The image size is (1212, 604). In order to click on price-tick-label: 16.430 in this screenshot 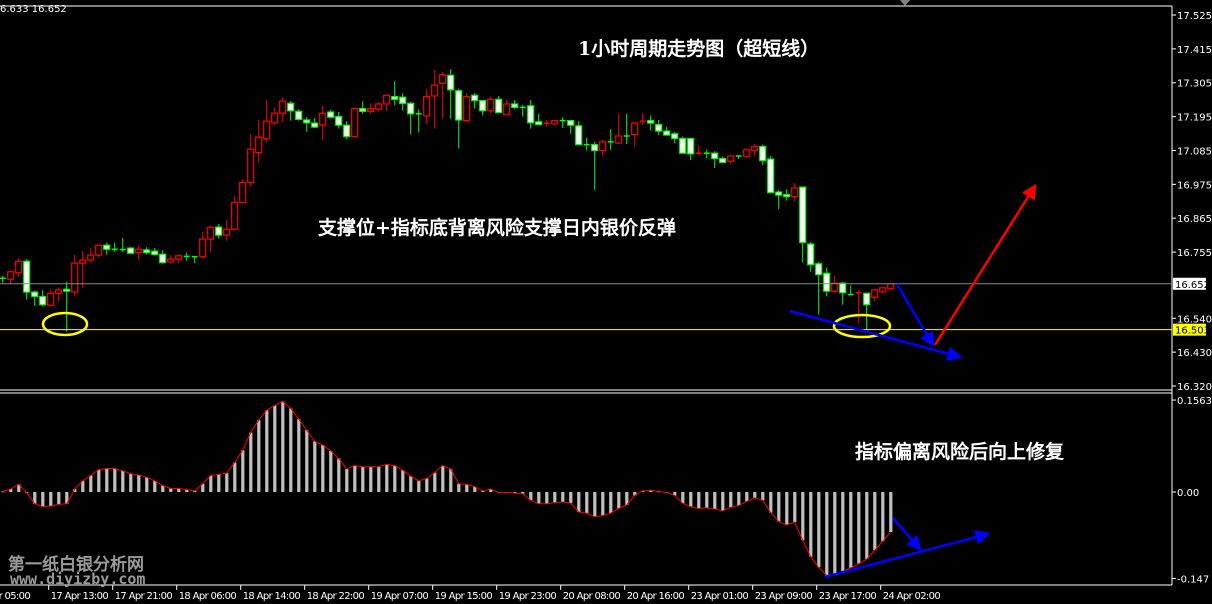, I will do `click(1194, 353)`.